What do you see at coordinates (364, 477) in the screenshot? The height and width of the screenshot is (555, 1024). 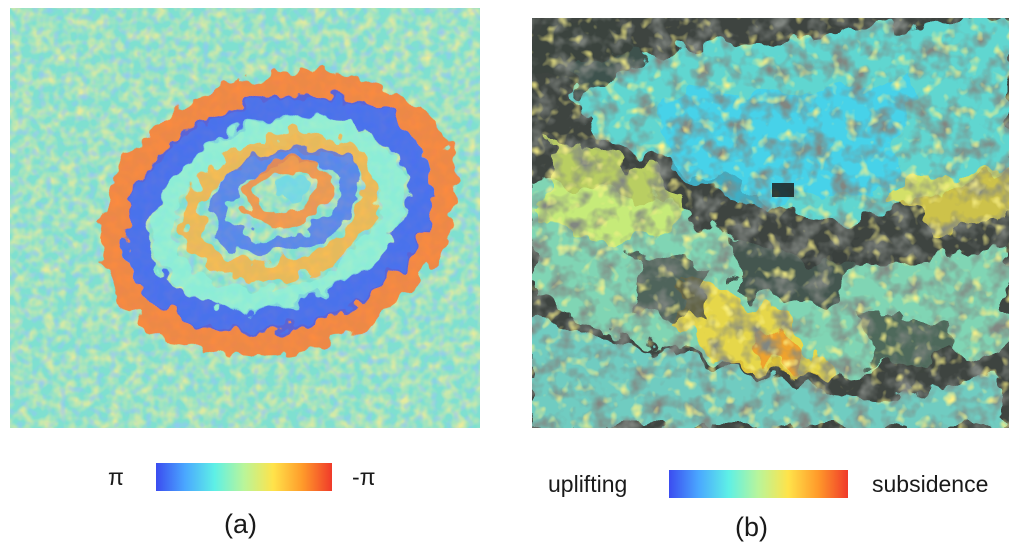 I see `colorbar-a-right-label: -π` at bounding box center [364, 477].